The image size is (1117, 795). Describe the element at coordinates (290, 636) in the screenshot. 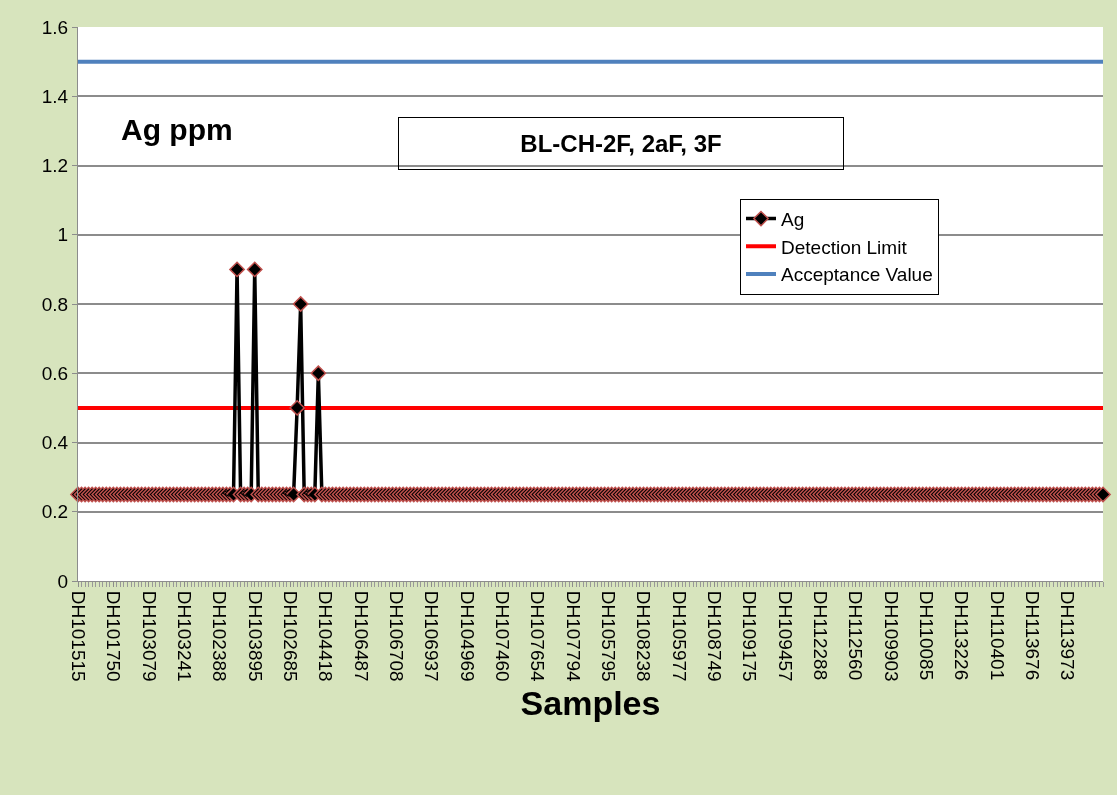

I see `x-tick-label: DH102685` at that location.